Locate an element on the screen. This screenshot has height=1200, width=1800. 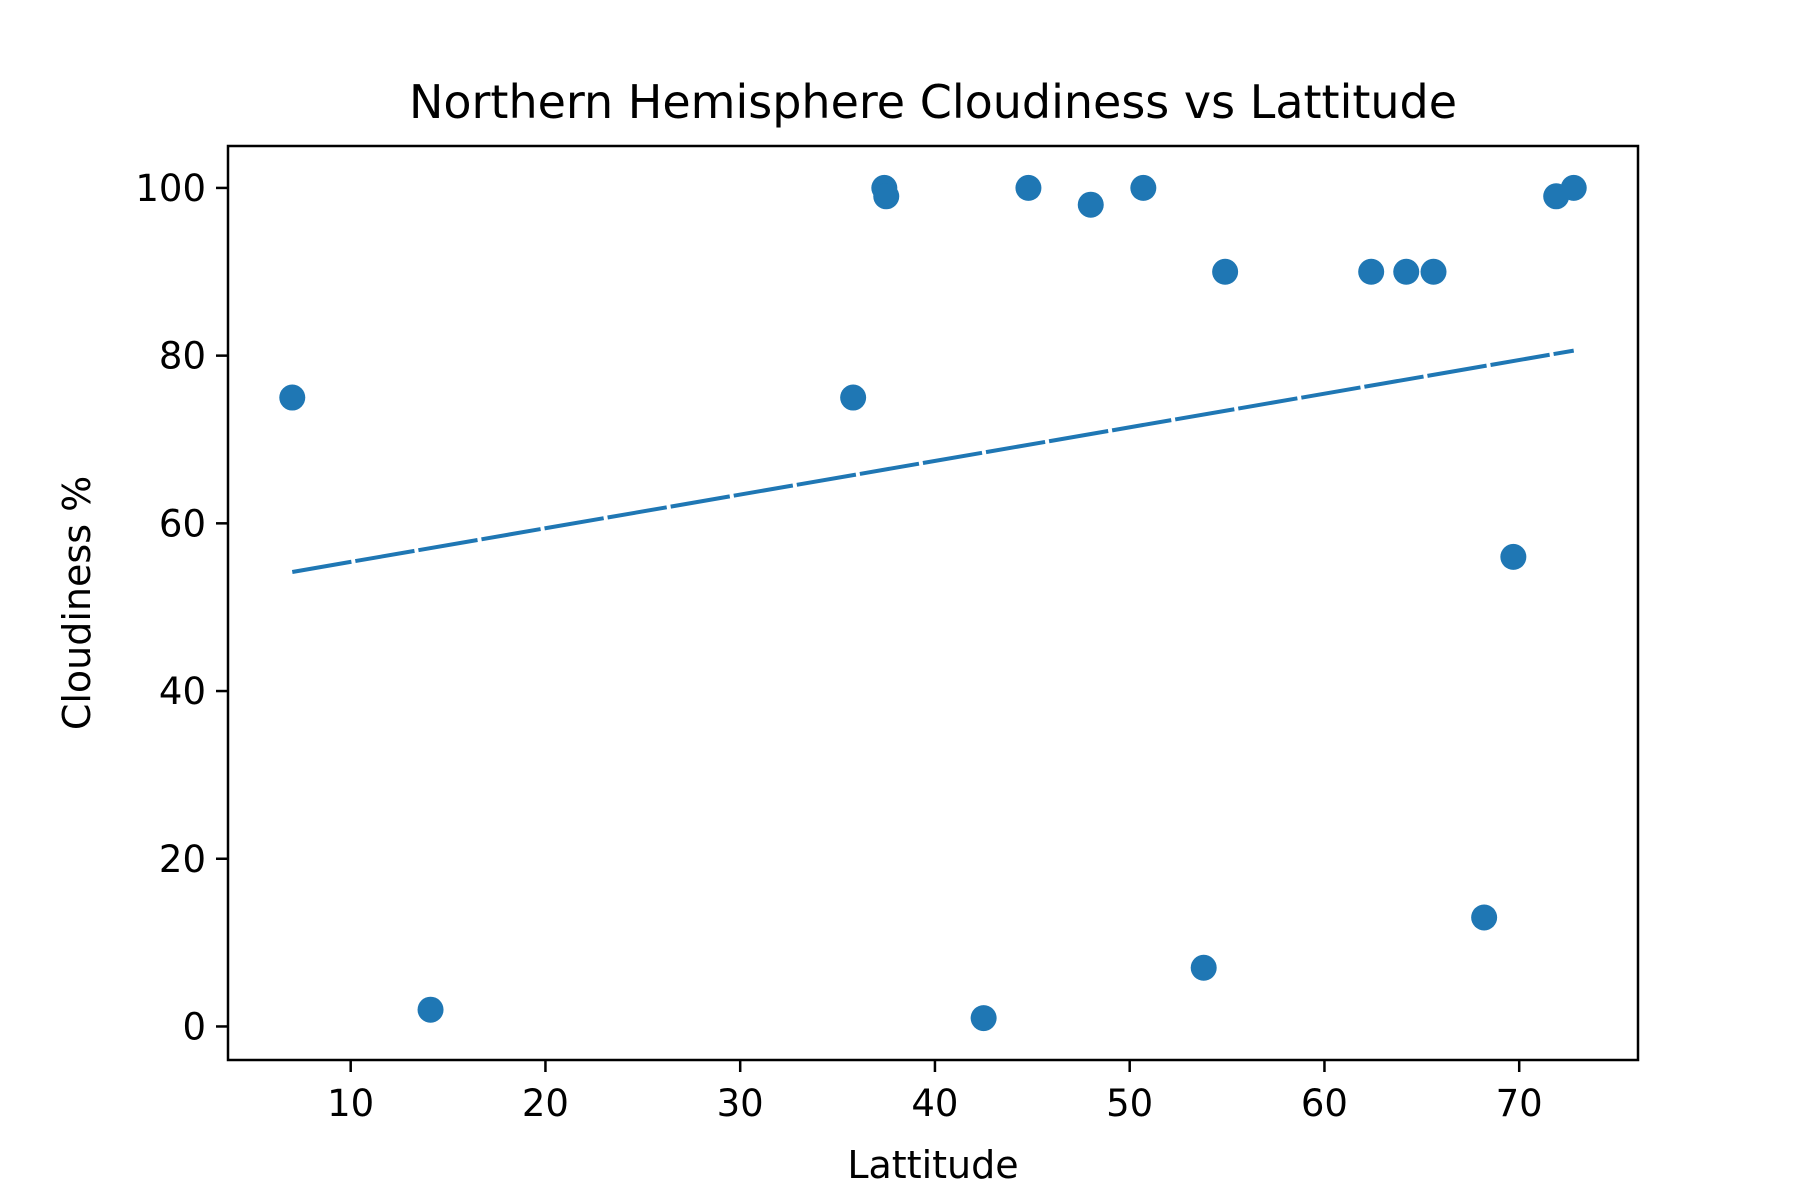
y-tick-label: 0 is located at coordinates (194, 1026).